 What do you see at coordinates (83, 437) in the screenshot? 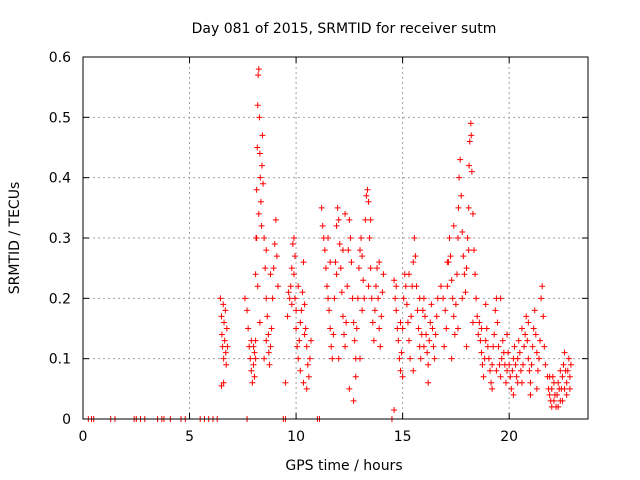
I see `x-tick-label: 0` at bounding box center [83, 437].